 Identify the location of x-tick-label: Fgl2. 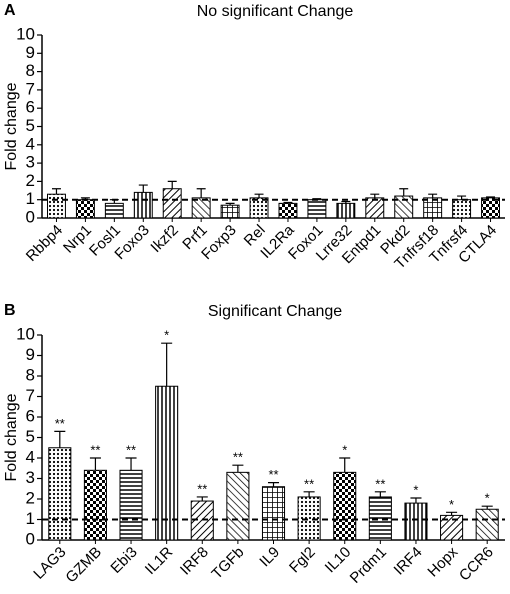
(302, 560).